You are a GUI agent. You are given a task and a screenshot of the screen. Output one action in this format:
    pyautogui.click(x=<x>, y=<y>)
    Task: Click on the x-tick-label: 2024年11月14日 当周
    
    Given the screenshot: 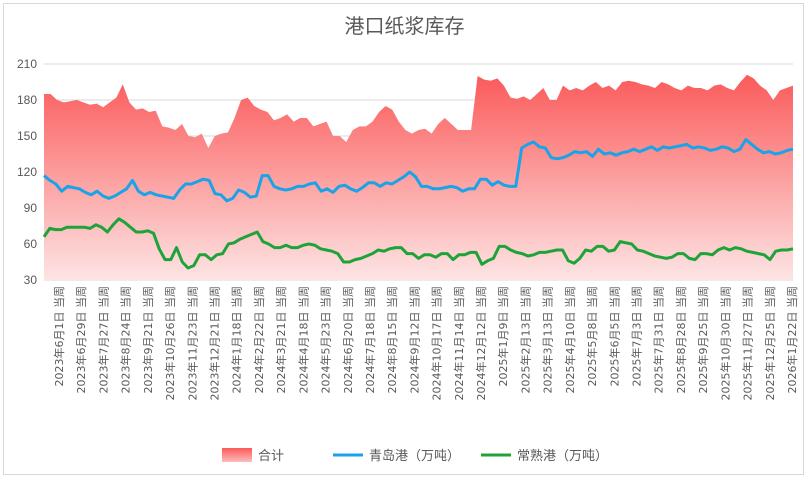 What is the action you would take?
    pyautogui.click(x=459, y=343)
    